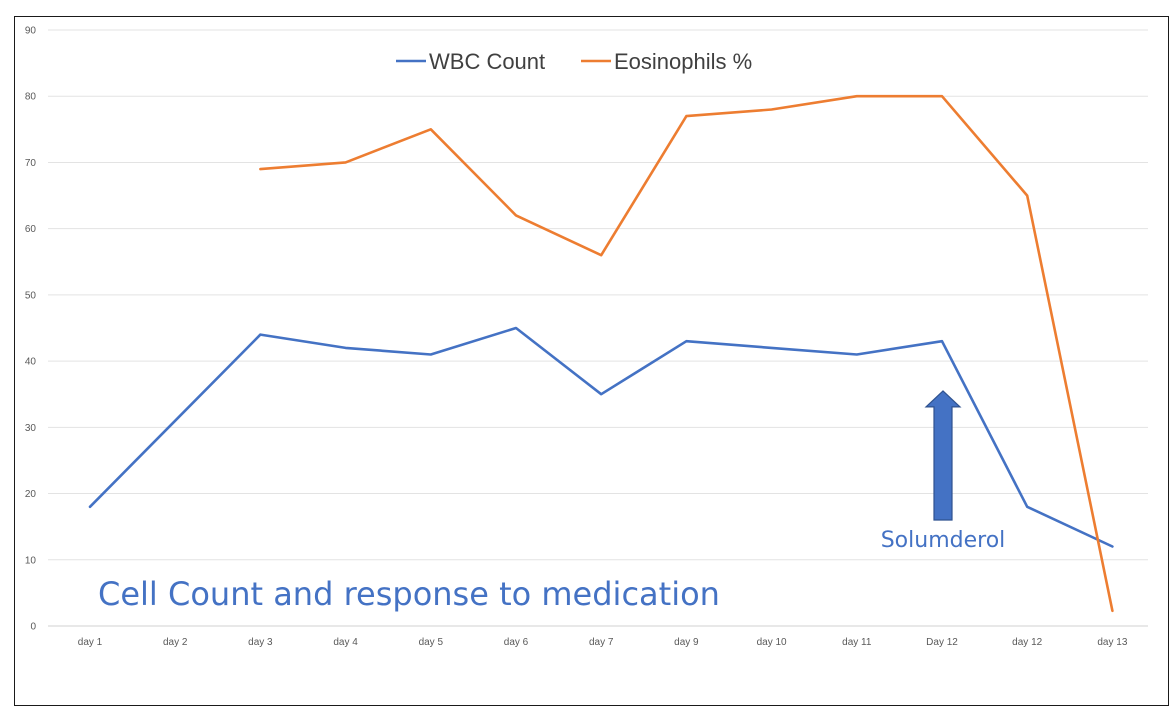  I want to click on x-tick-label: day 9, so click(686, 642).